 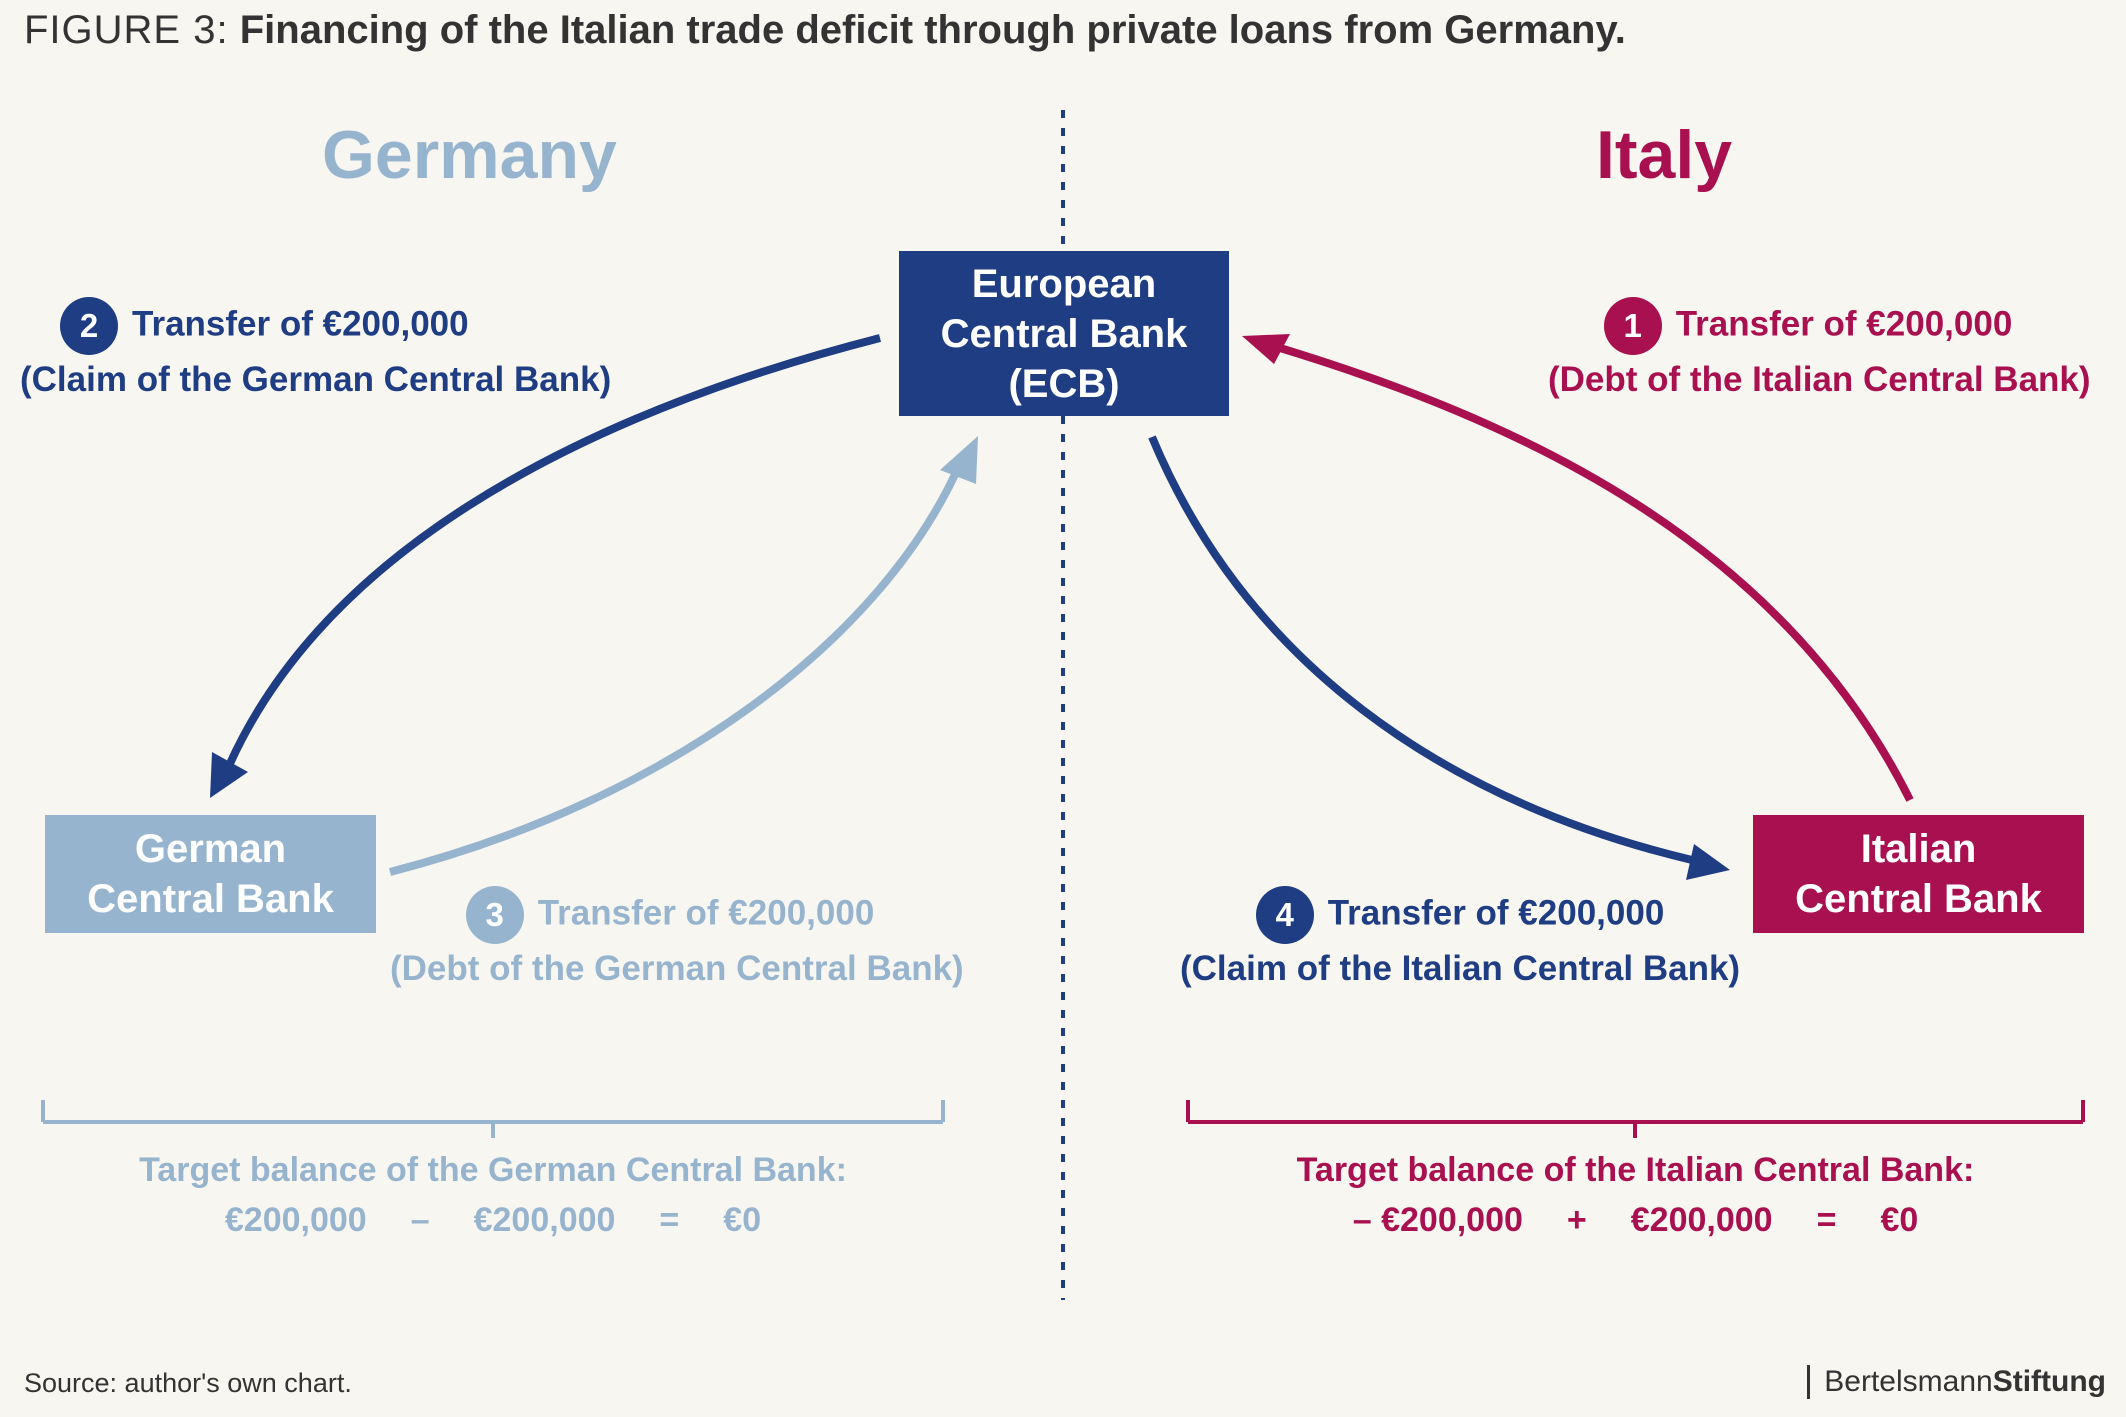 I want to click on german-term-1: €200,000, so click(x=295, y=1220).